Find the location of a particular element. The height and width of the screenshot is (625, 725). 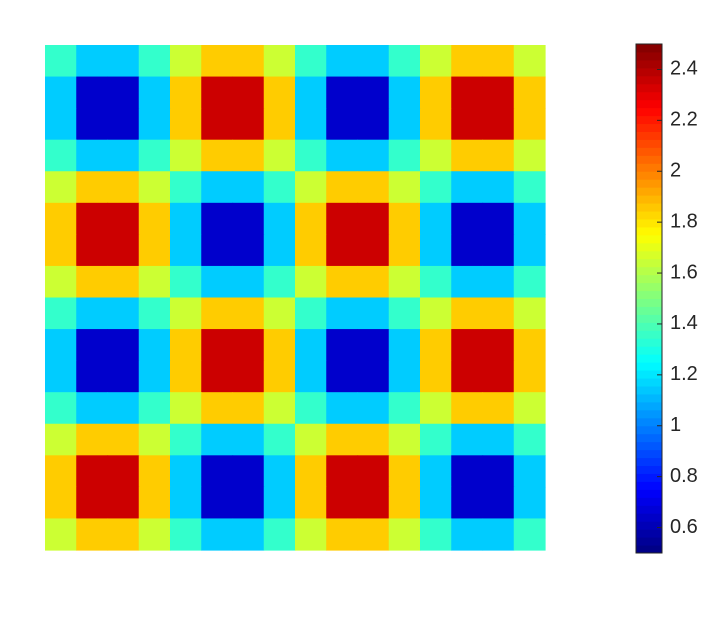

colorbar-tick-label: 1.4 is located at coordinates (684, 323).